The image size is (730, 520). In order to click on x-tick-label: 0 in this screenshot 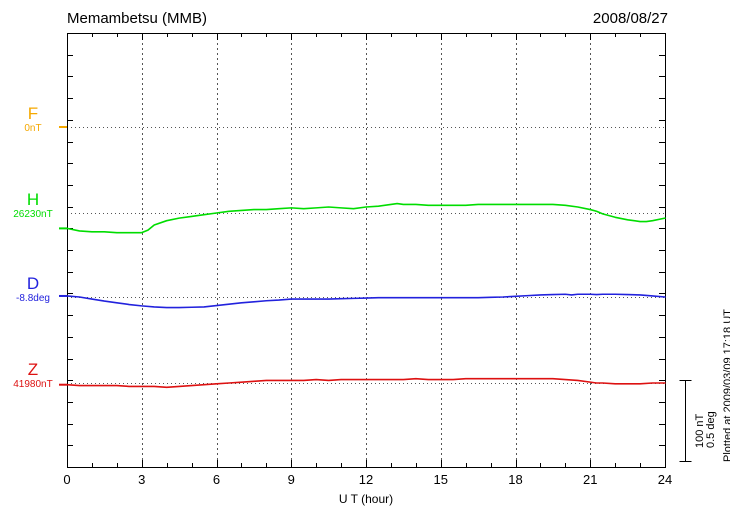, I will do `click(67, 479)`.